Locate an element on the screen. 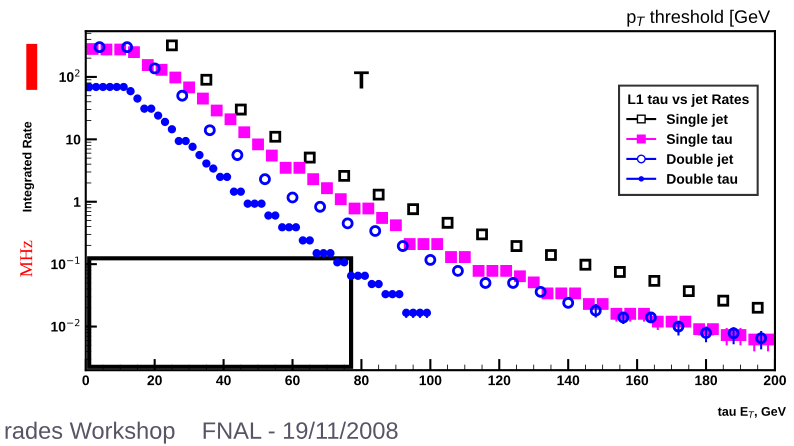 The width and height of the screenshot is (794, 446). y-tick-label: 1 is located at coordinates (77, 202).